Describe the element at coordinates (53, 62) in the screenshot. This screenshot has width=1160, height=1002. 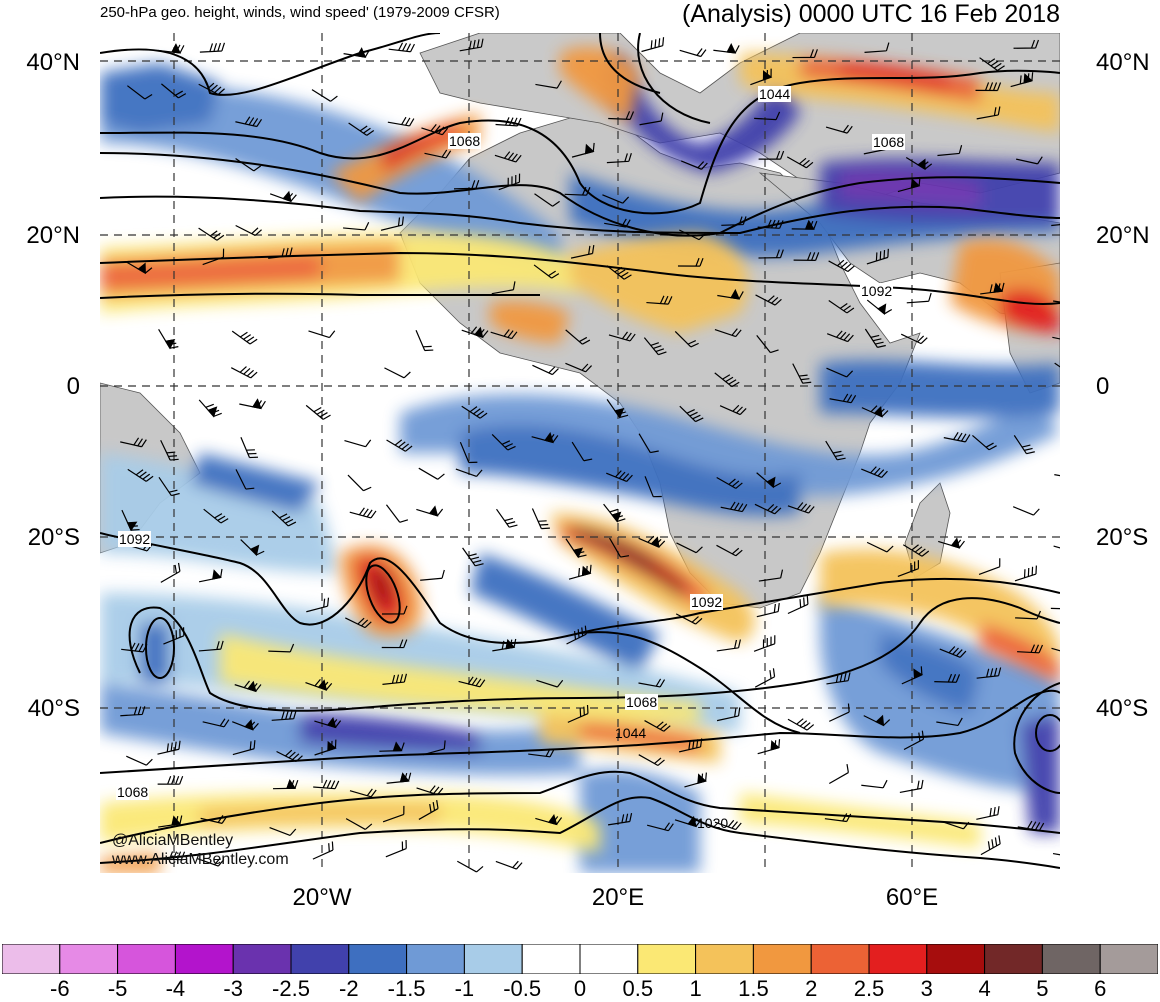
I see `lat-label-40n-left: 40°N` at that location.